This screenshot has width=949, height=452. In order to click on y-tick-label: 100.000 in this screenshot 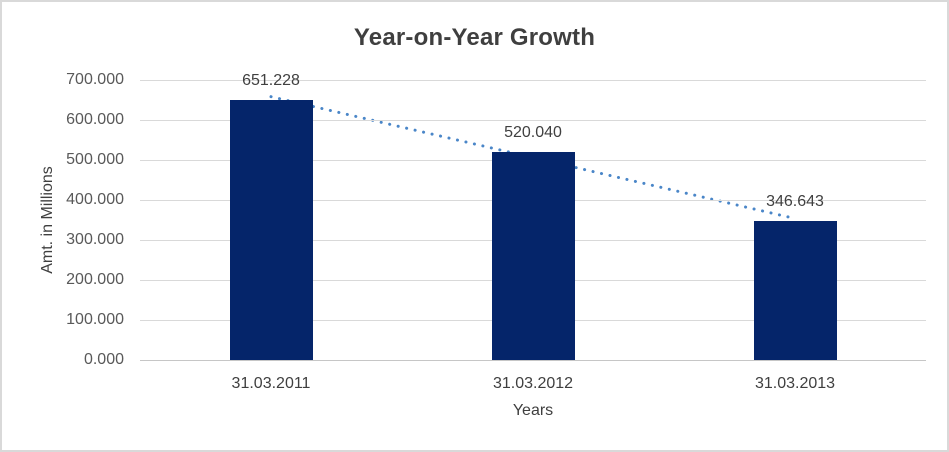, I will do `click(95, 319)`.